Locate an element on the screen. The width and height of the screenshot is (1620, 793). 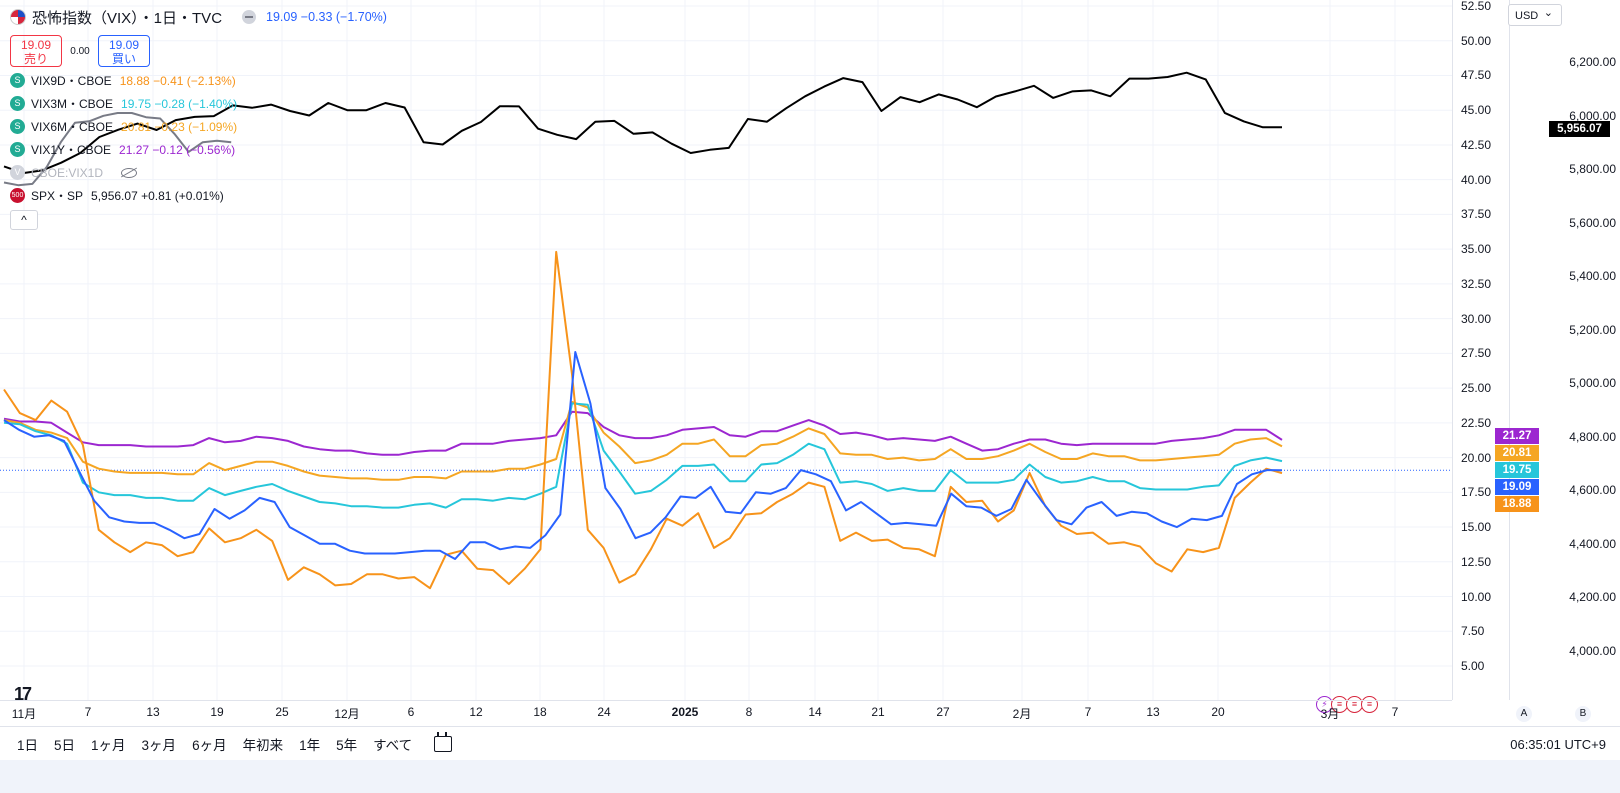
range-1y-button: 1年 is located at coordinates (310, 745).